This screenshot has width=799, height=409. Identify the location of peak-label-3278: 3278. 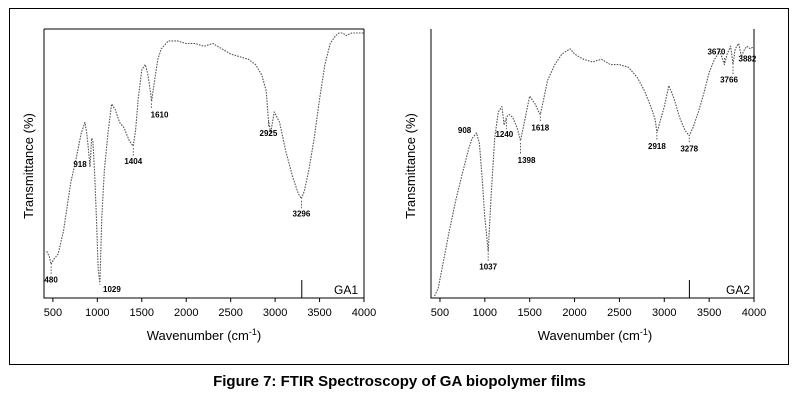
(689, 149).